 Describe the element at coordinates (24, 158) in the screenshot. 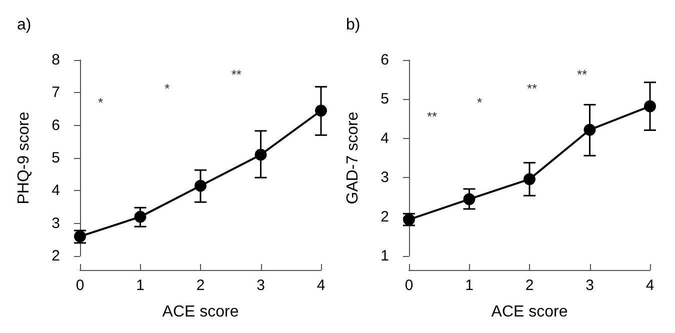

I see `y-axis-title: PHQ-9 score` at that location.